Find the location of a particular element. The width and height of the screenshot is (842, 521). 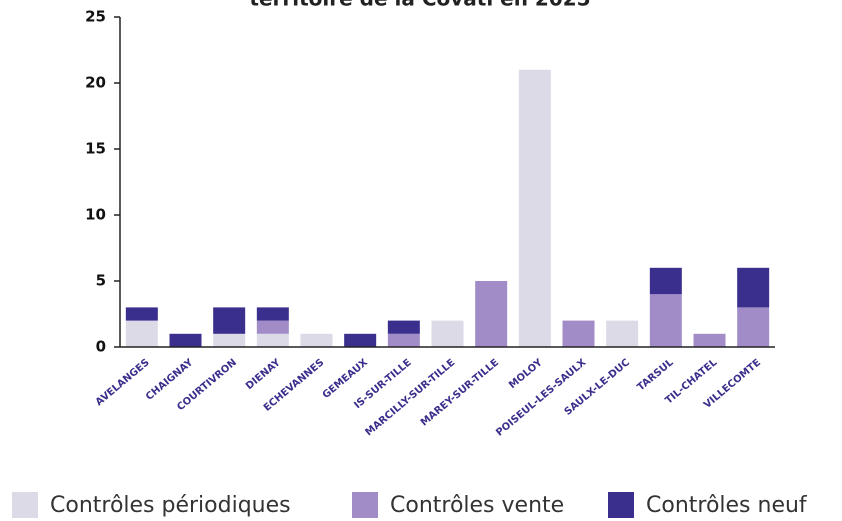

legend-label: Contrôles neuf is located at coordinates (727, 505).